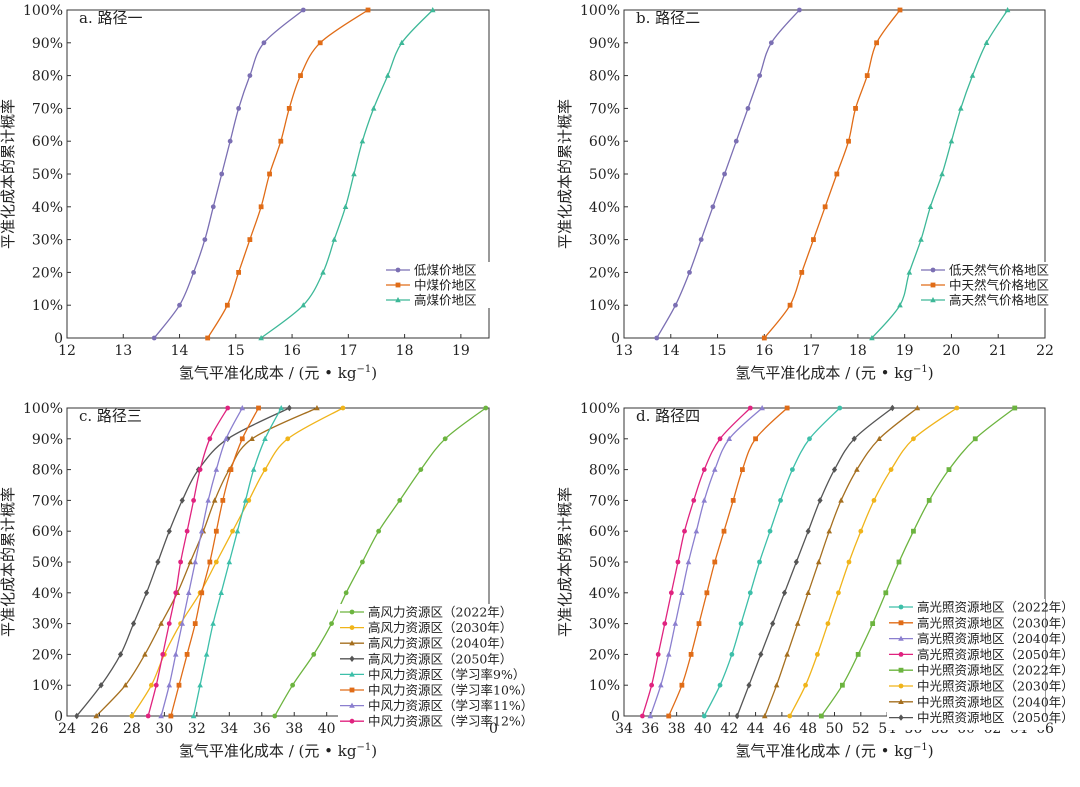 The width and height of the screenshot is (1080, 787). I want to click on x-tick-label: 17, so click(811, 351).